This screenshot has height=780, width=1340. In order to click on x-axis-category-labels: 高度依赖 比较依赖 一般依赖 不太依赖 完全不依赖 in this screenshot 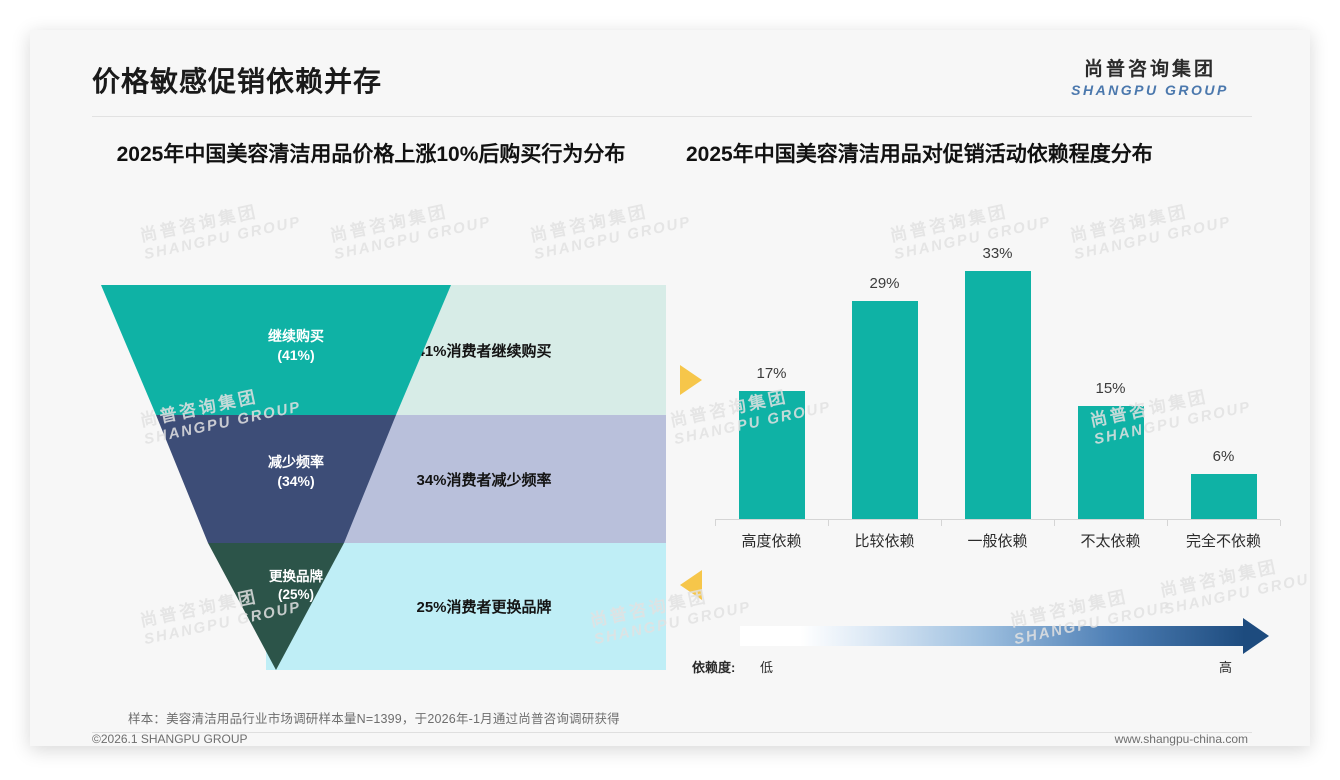, I will do `click(997, 545)`.